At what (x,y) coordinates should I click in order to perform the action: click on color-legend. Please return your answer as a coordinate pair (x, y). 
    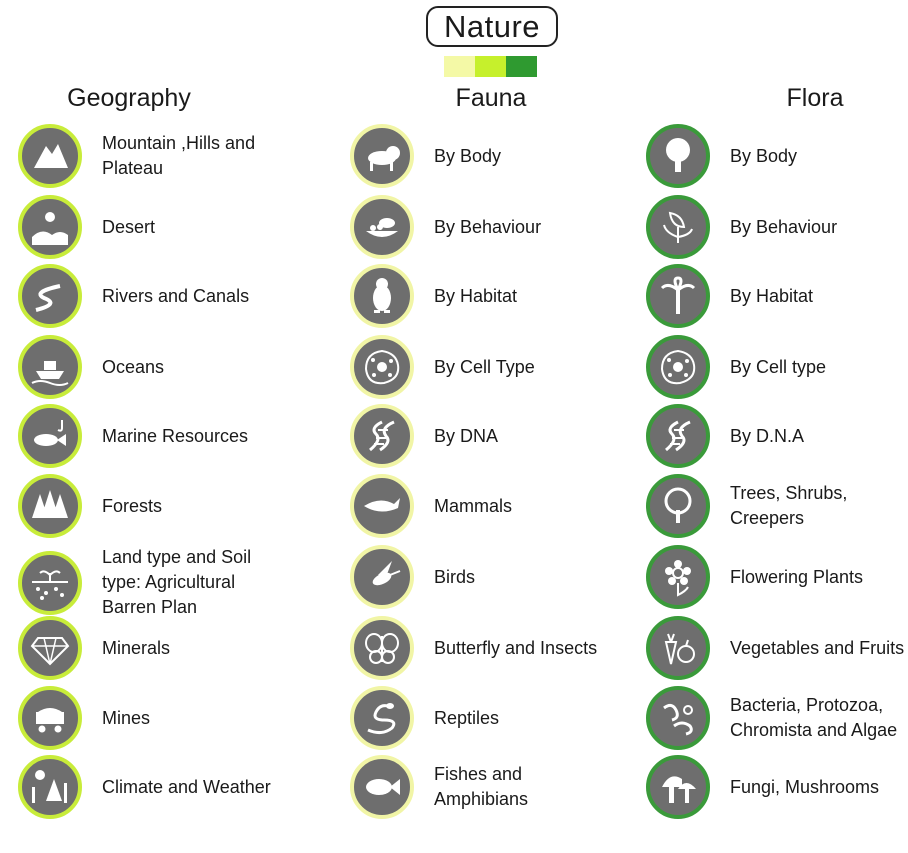
    Looking at the image, I should click on (490, 66).